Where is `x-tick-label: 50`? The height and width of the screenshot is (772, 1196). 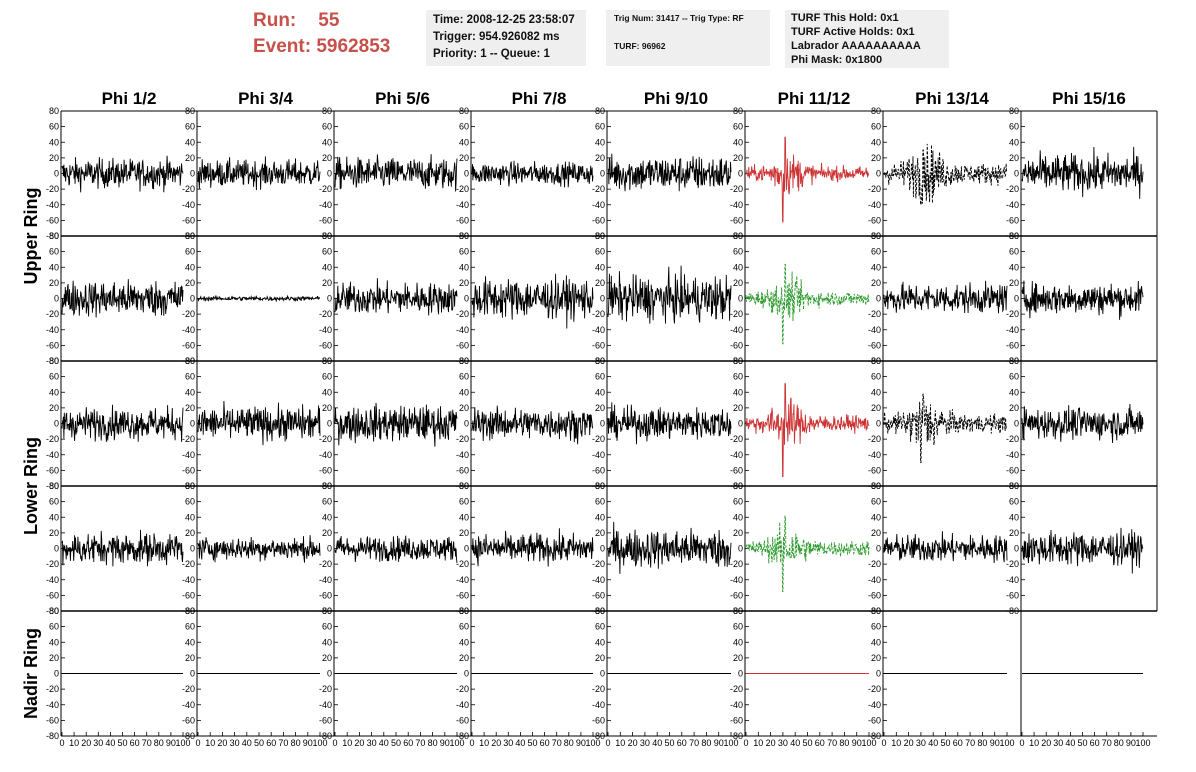
x-tick-label: 50 is located at coordinates (532, 743).